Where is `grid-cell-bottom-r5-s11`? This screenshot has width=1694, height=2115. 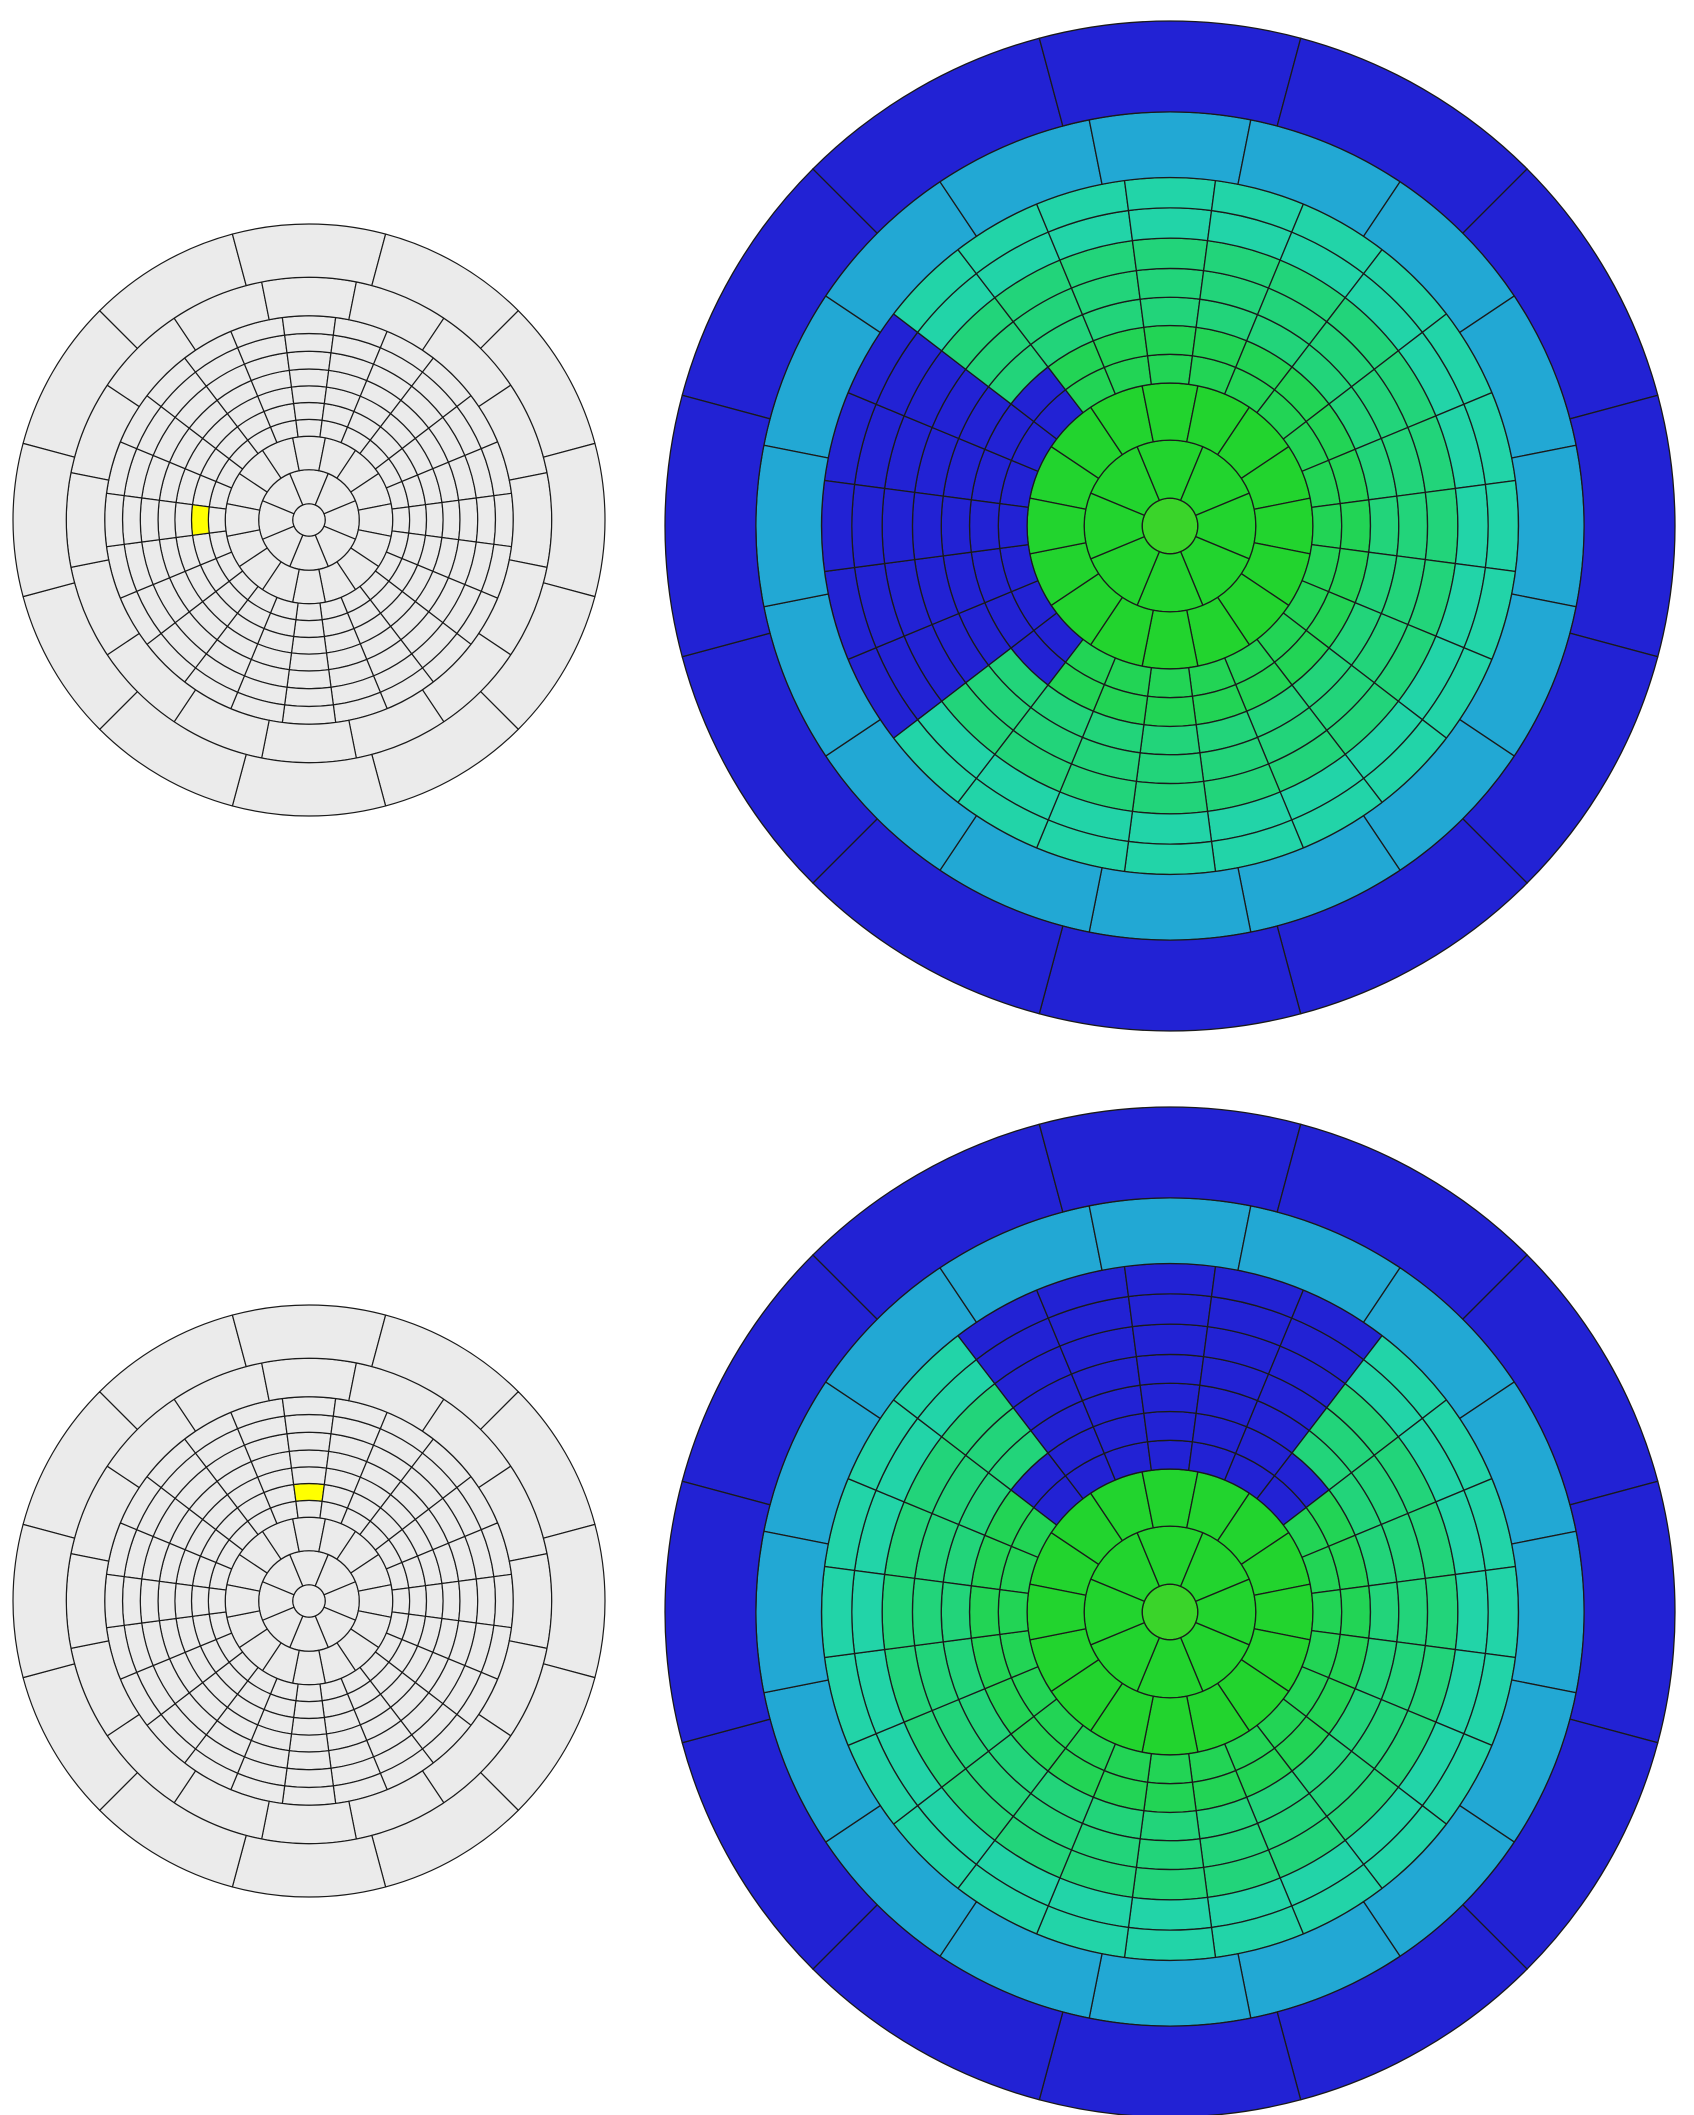 grid-cell-bottom-r5-s11 is located at coordinates (434, 1601).